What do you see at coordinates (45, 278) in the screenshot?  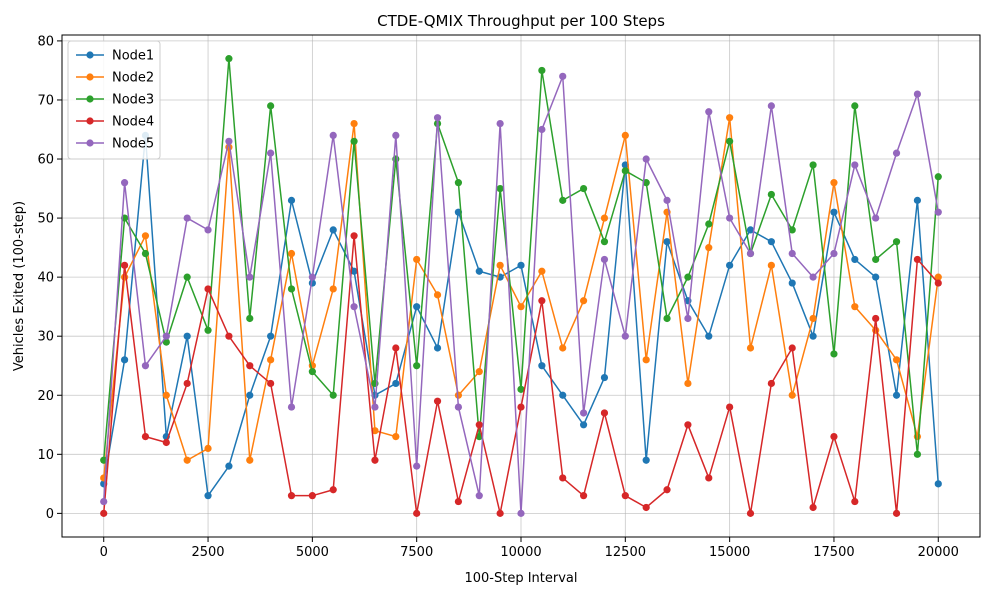 I see `y-tick-label: 40` at bounding box center [45, 278].